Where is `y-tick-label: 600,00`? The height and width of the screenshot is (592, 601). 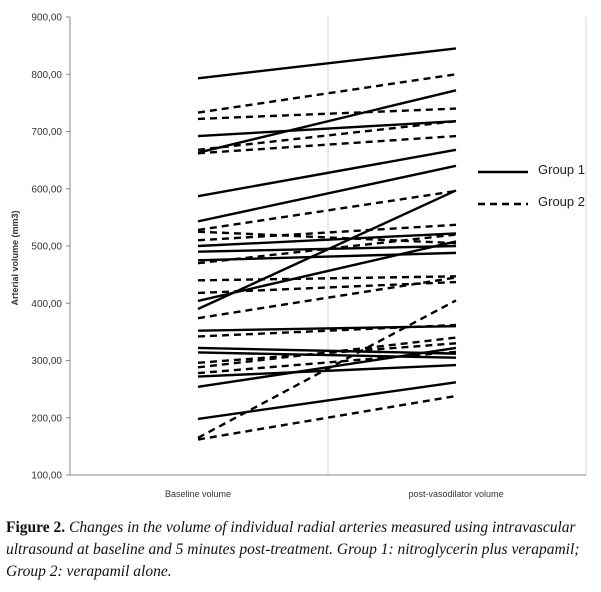
y-tick-label: 600,00 is located at coordinates (46, 189).